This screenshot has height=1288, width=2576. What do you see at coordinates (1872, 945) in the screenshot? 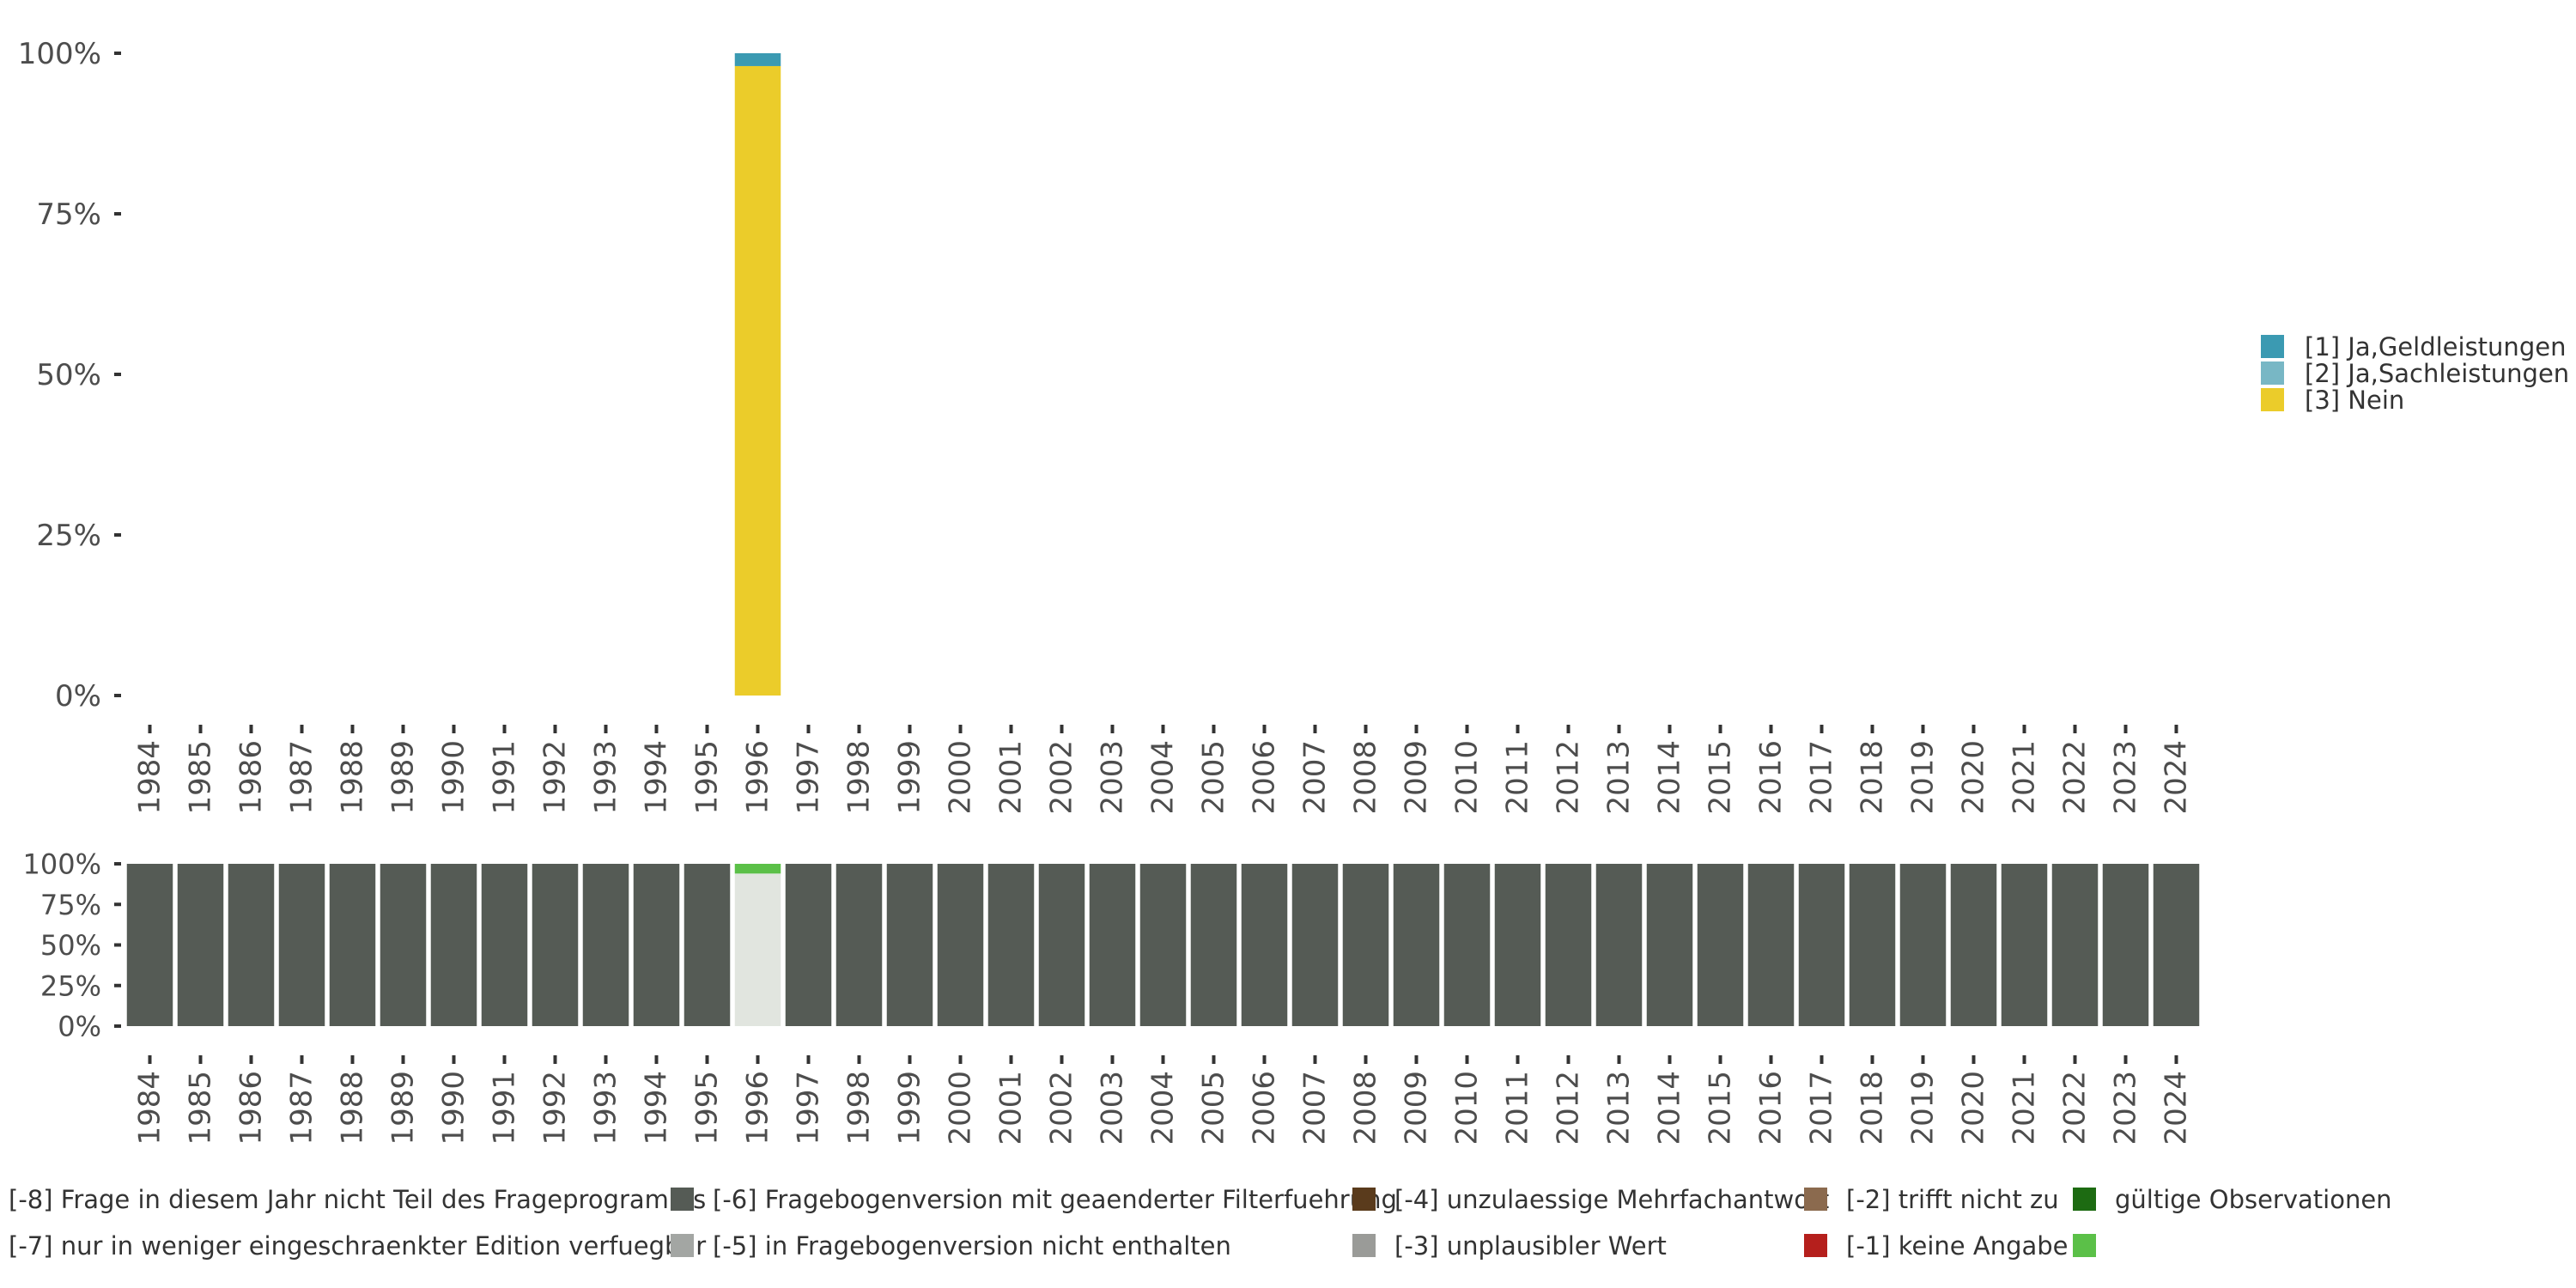
I see `bar-8-frage-in-diesem-jahr-nicht-teil-des-frageprogramms-2018` at bounding box center [1872, 945].